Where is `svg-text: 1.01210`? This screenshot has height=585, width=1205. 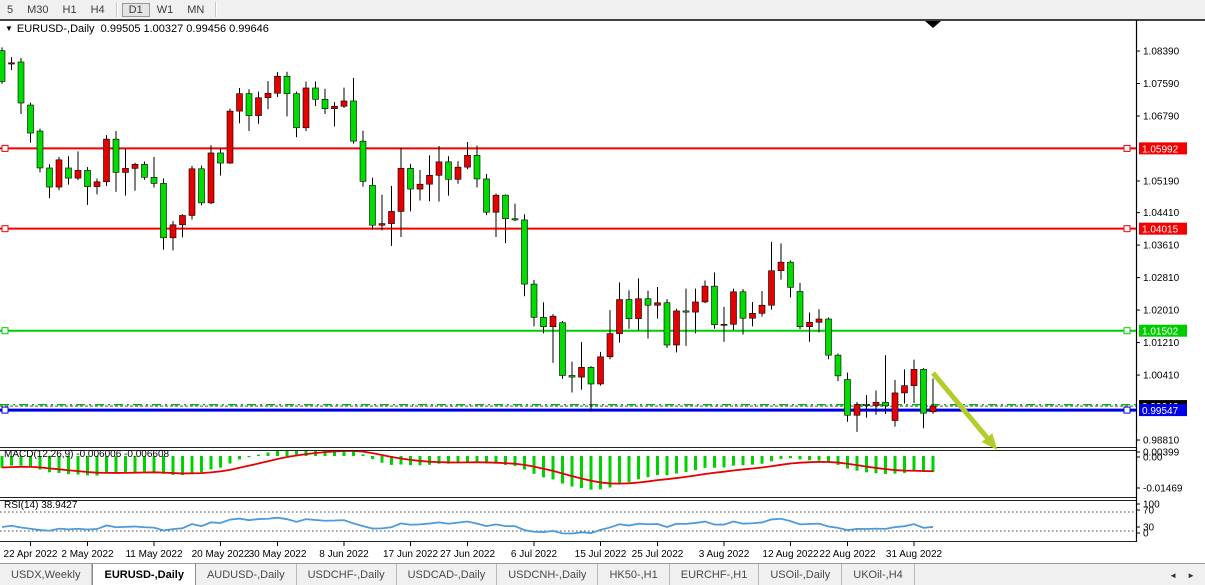 svg-text: 1.01210 is located at coordinates (1161, 343).